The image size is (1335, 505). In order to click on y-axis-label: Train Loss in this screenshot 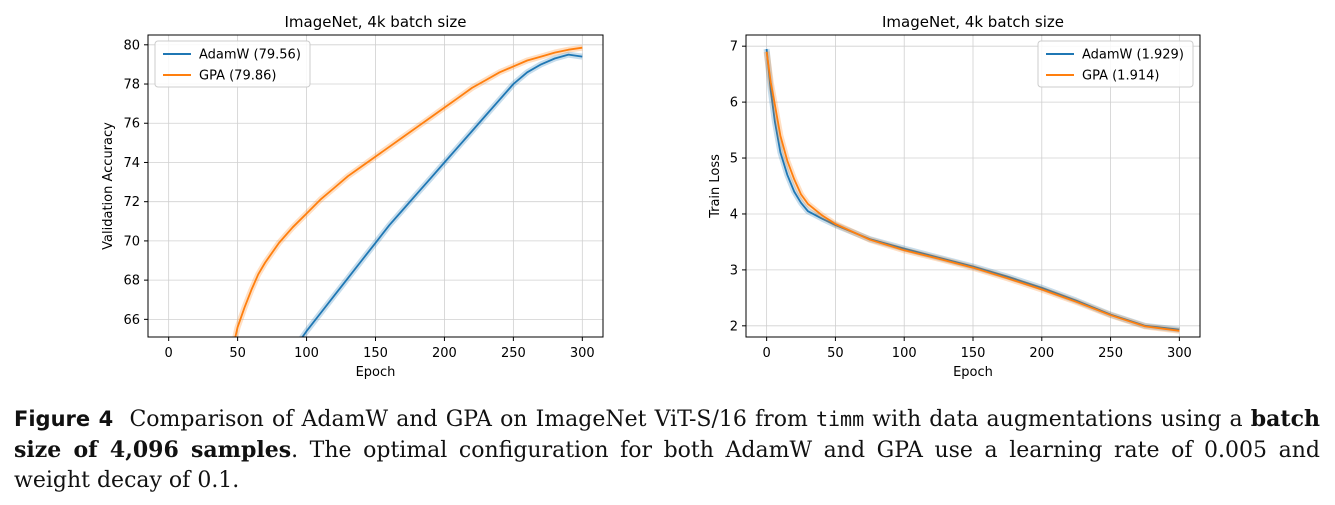, I will do `click(715, 186)`.